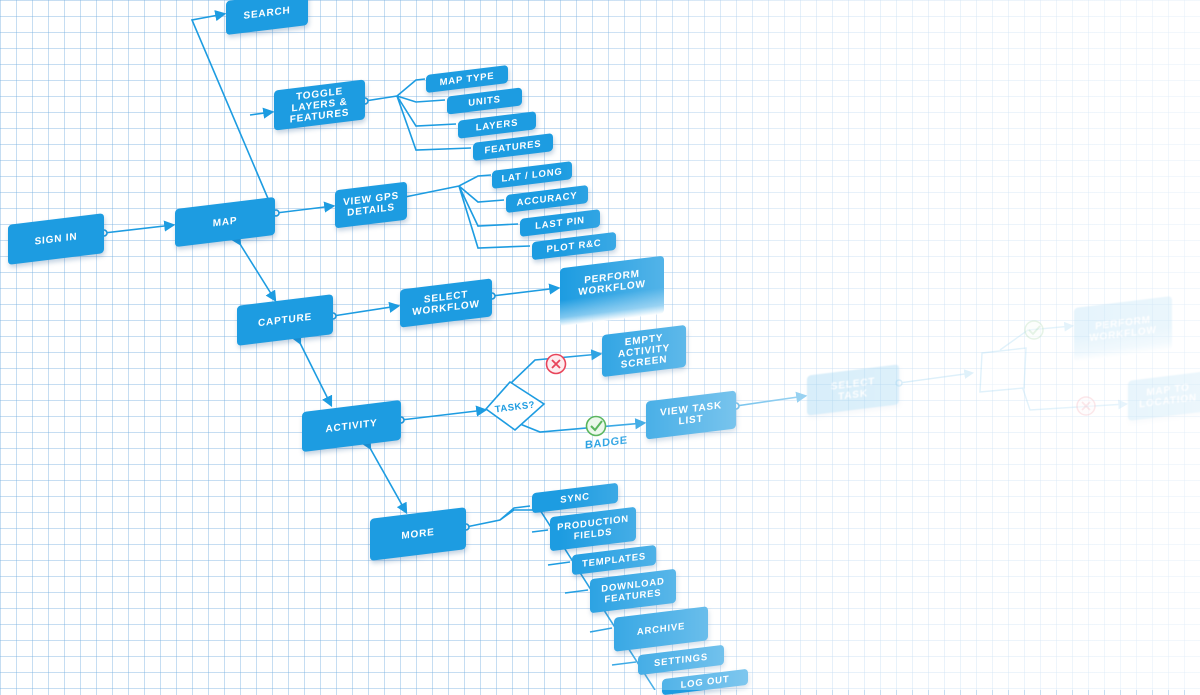  Describe the element at coordinates (444, 413) in the screenshot. I see `connector-activity-tasks` at that location.